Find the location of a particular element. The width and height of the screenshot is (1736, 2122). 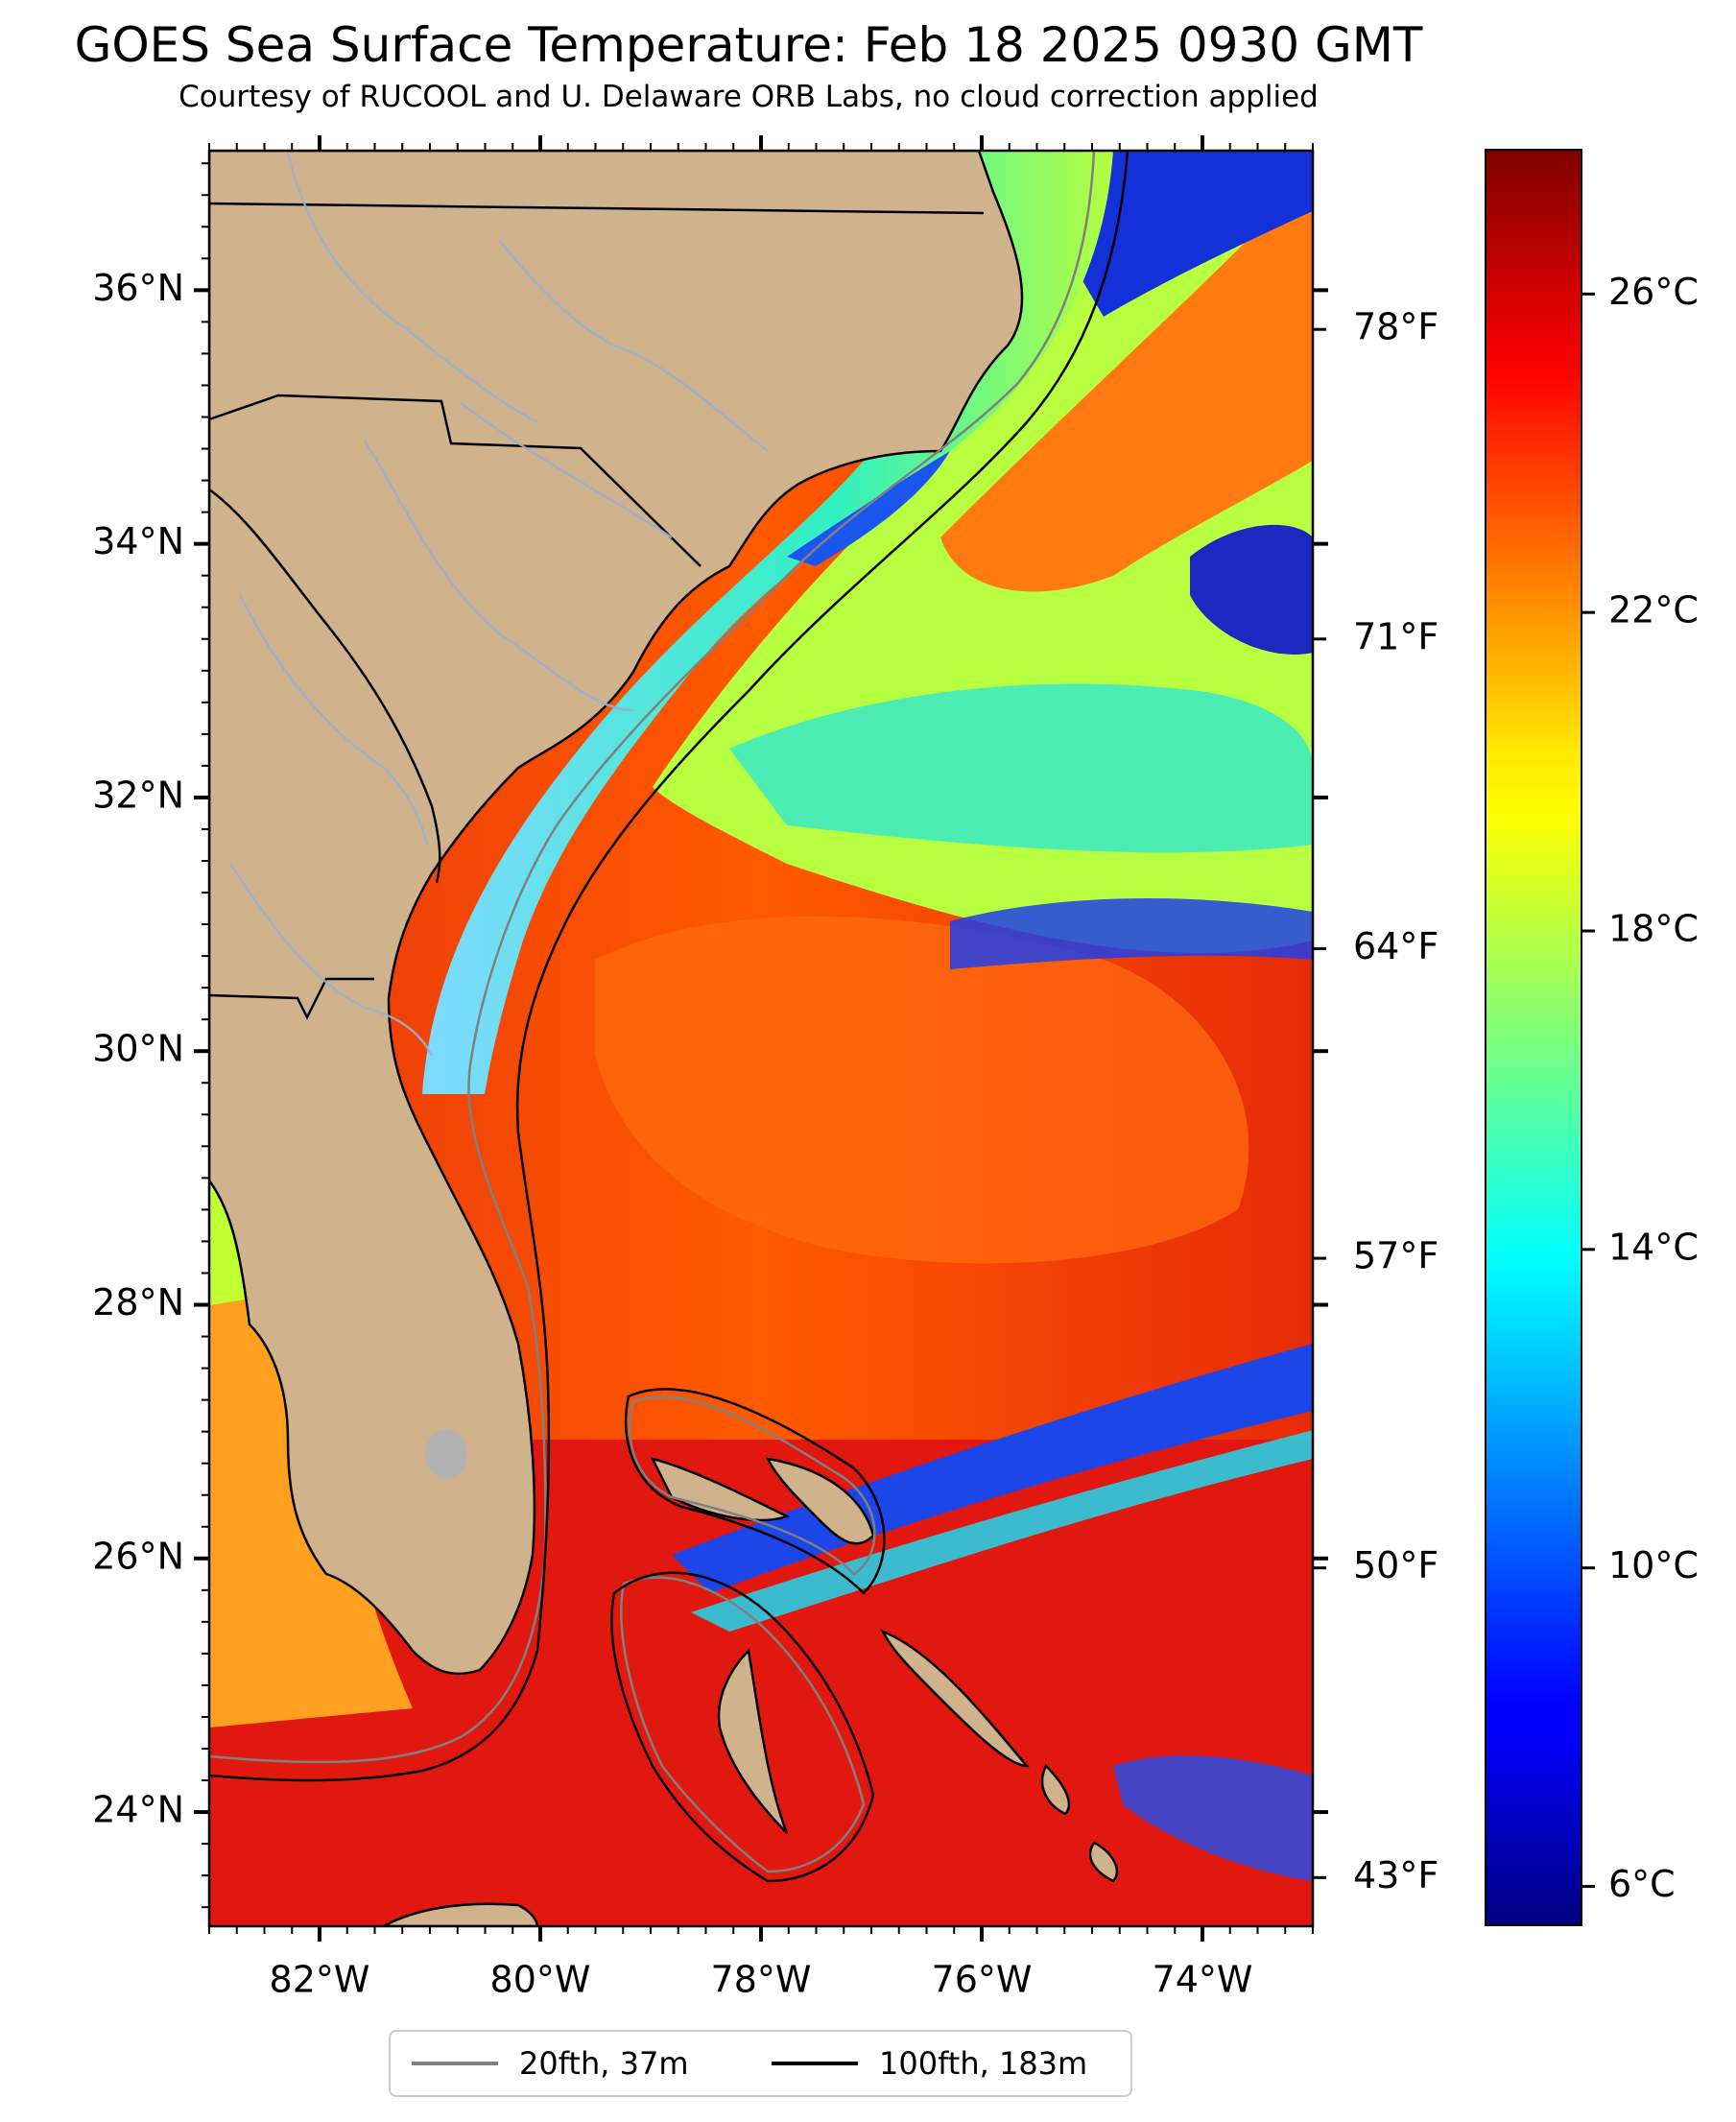

southeast-cyan-band is located at coordinates (1002, 1531).